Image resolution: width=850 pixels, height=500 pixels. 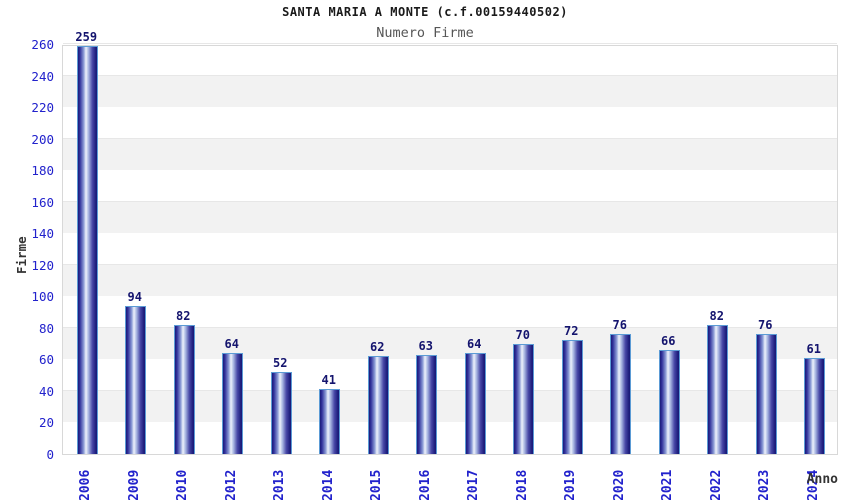 What do you see at coordinates (280, 363) in the screenshot?
I see `bar-value-label: 52` at bounding box center [280, 363].